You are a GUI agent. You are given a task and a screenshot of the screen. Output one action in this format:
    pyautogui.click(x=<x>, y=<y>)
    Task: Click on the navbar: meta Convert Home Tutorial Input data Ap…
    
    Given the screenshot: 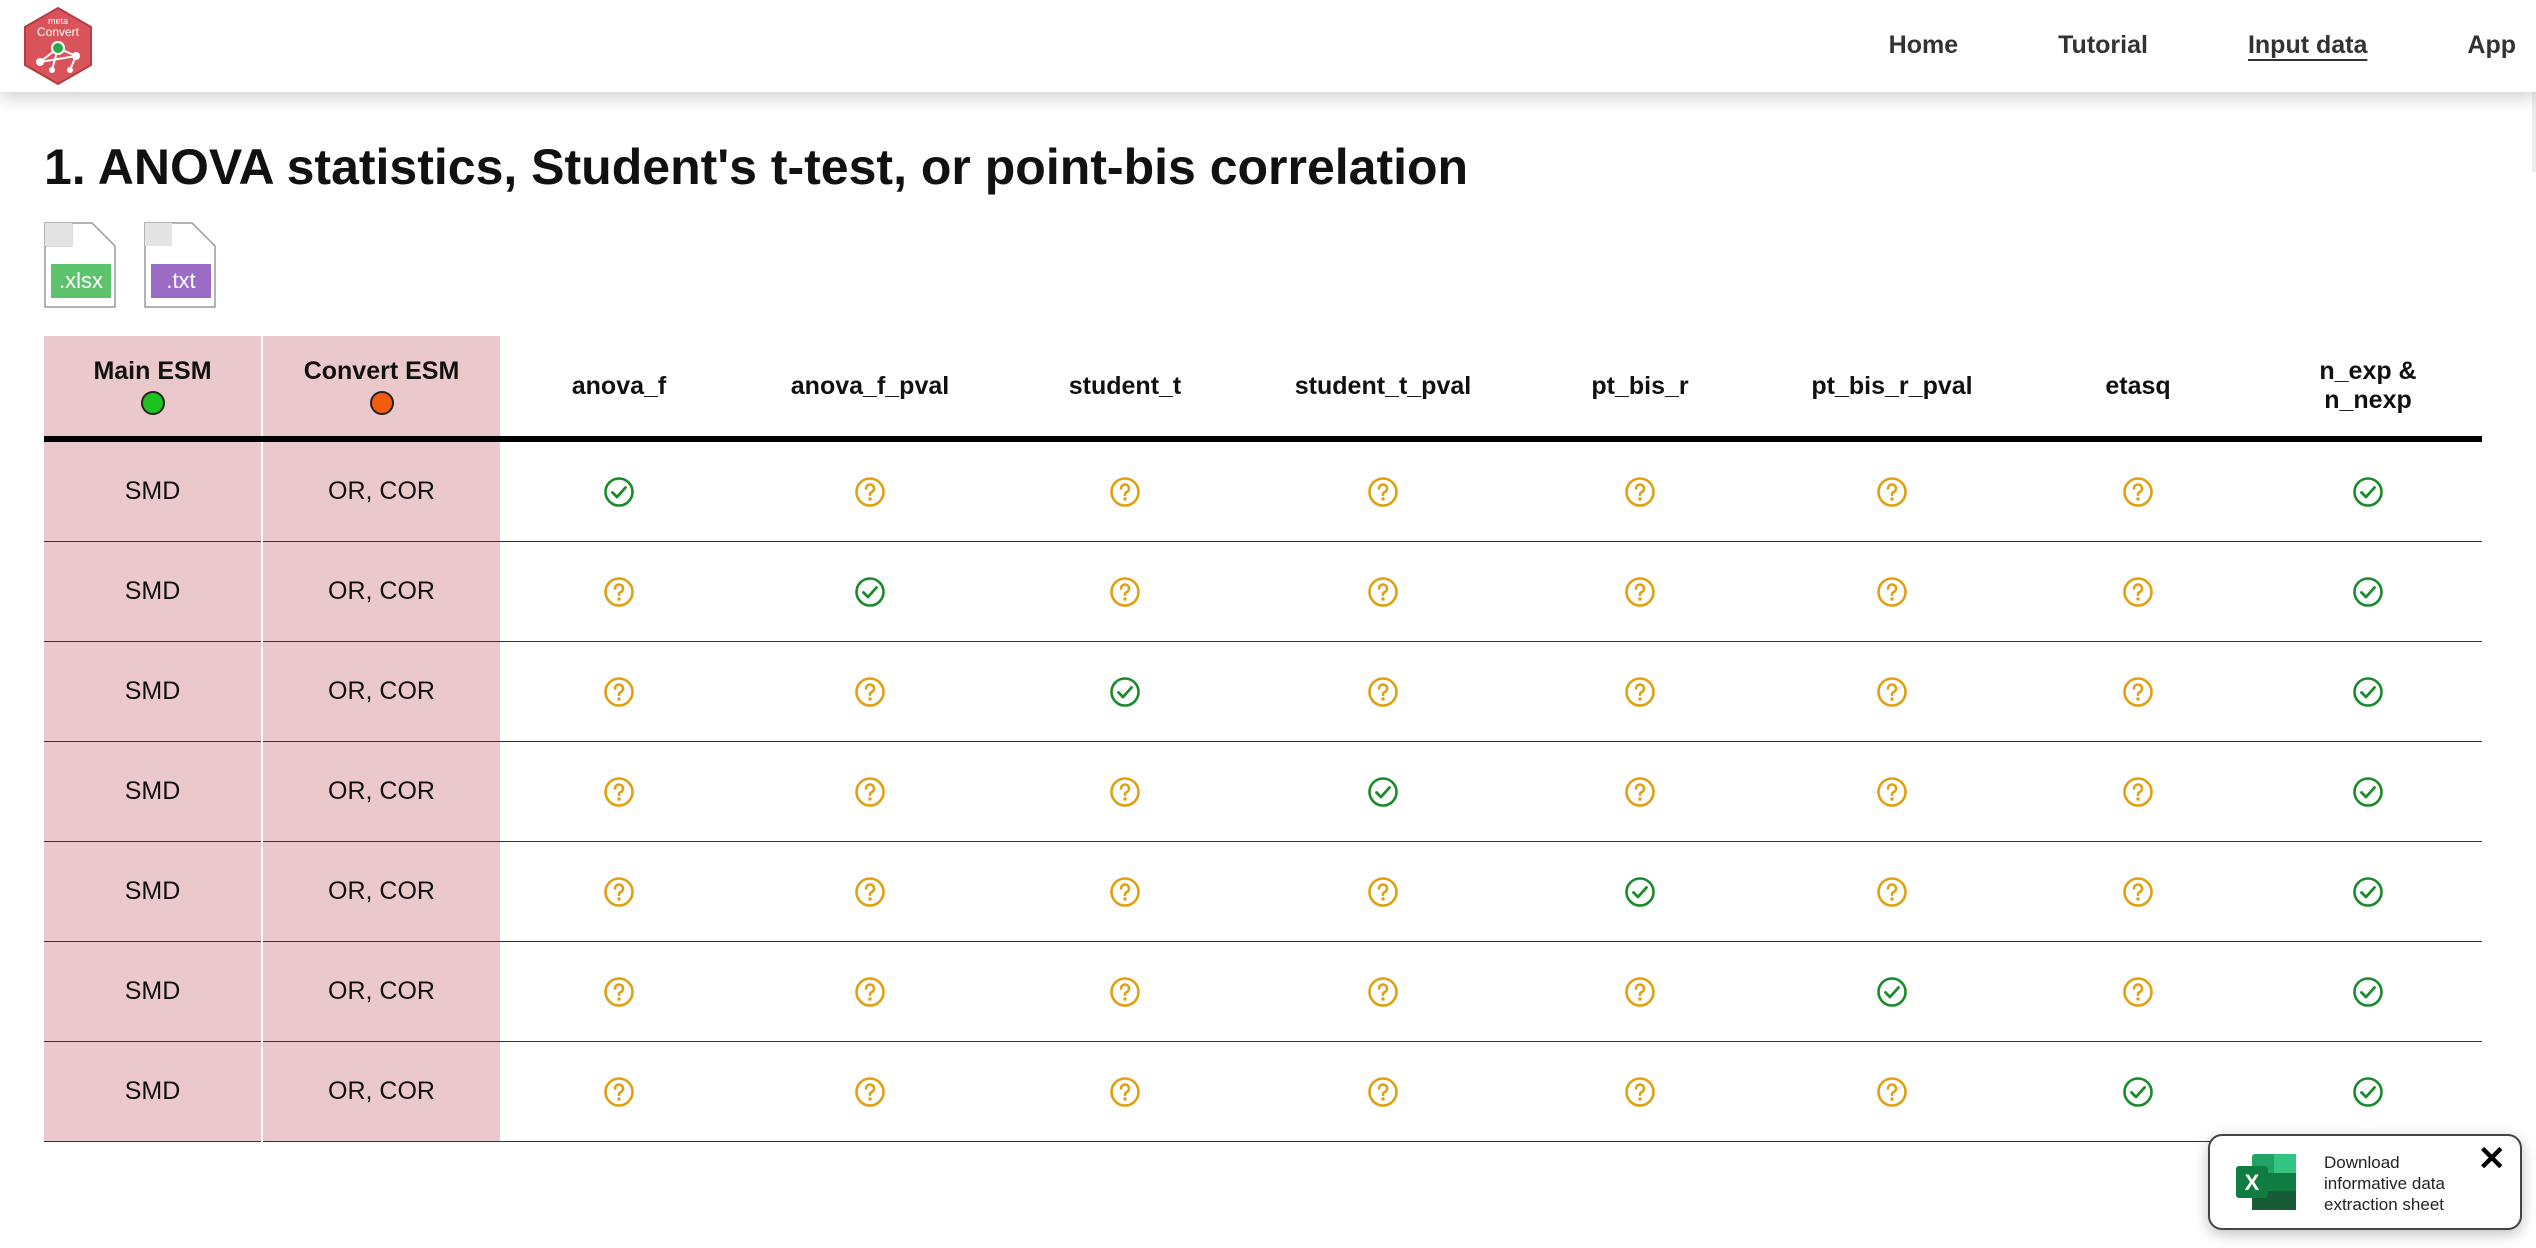 What is the action you would take?
    pyautogui.click(x=1268, y=46)
    